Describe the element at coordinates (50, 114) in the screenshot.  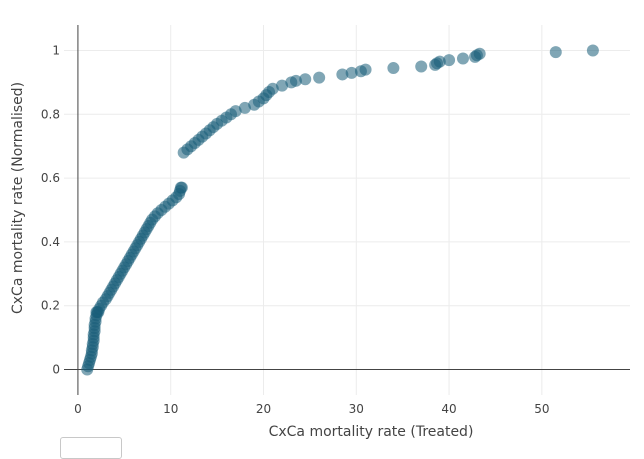
I see `y-tick-label: 0.8` at that location.